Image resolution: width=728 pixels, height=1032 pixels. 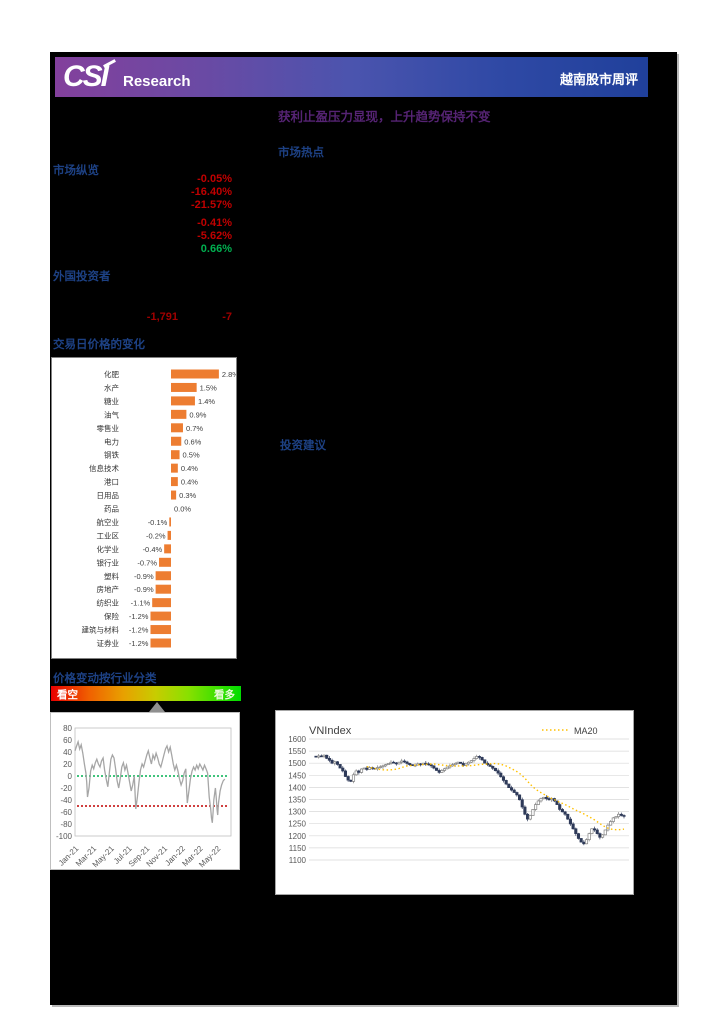 I want to click on svg-text: 0, so click(x=70, y=776).